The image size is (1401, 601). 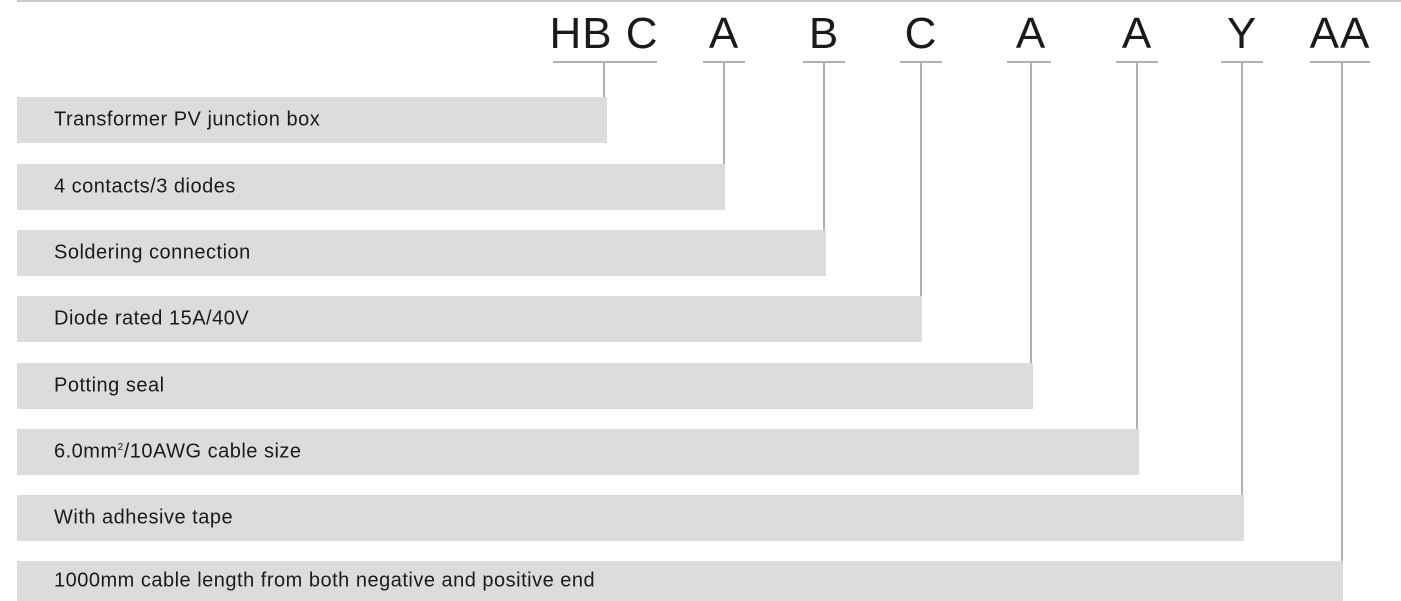 I want to click on code-segment-tape: Y, so click(x=1242, y=33).